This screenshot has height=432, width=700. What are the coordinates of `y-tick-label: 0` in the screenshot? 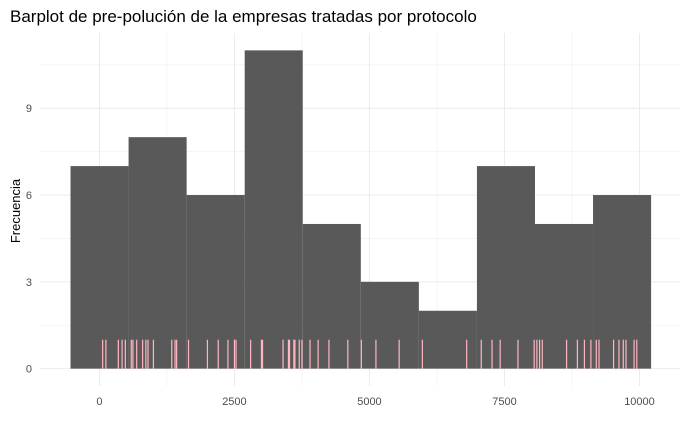 It's located at (29, 370).